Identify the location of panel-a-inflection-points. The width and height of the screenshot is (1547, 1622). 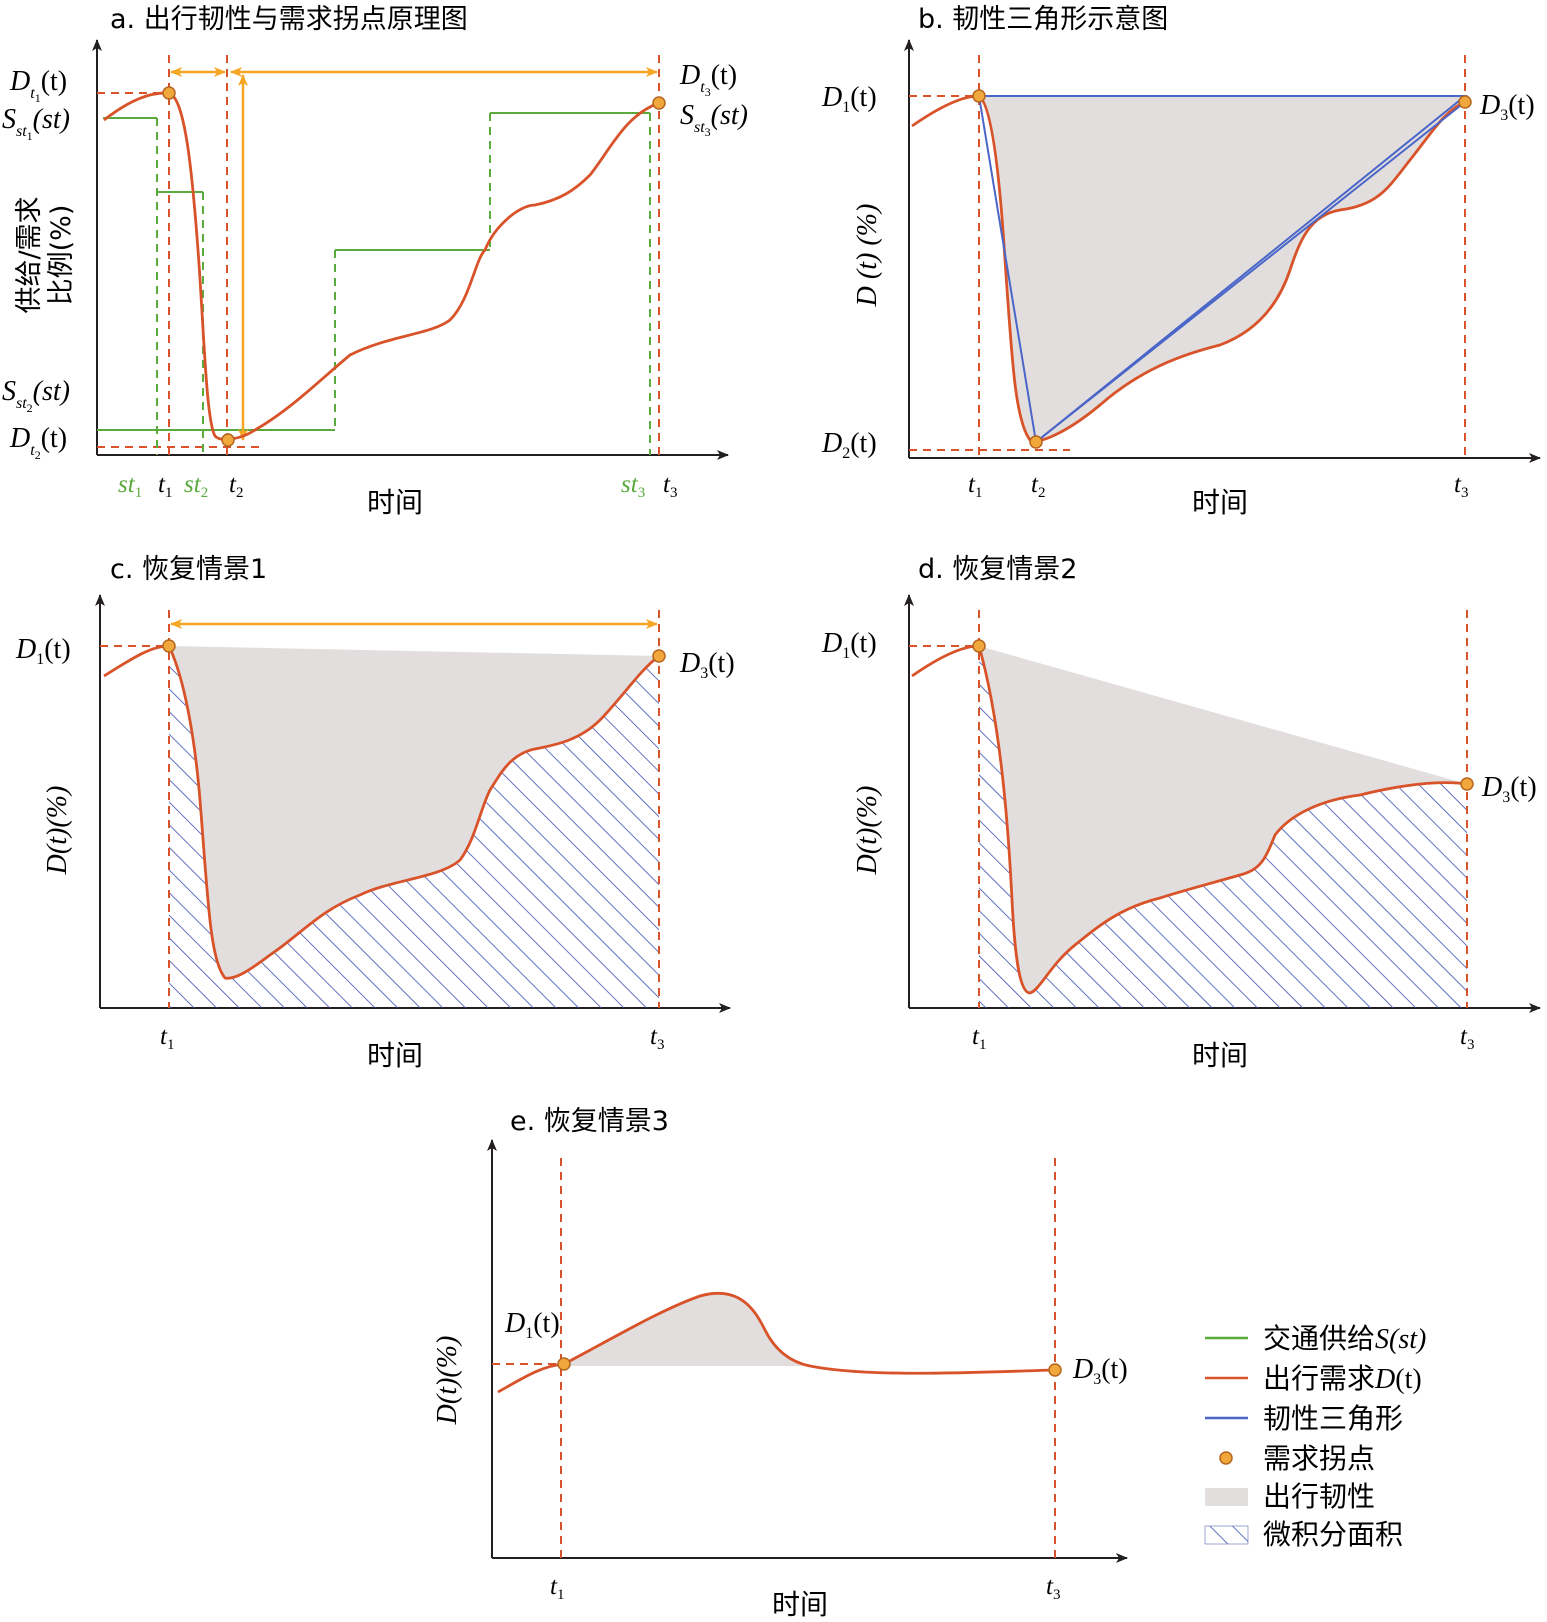
(414, 266).